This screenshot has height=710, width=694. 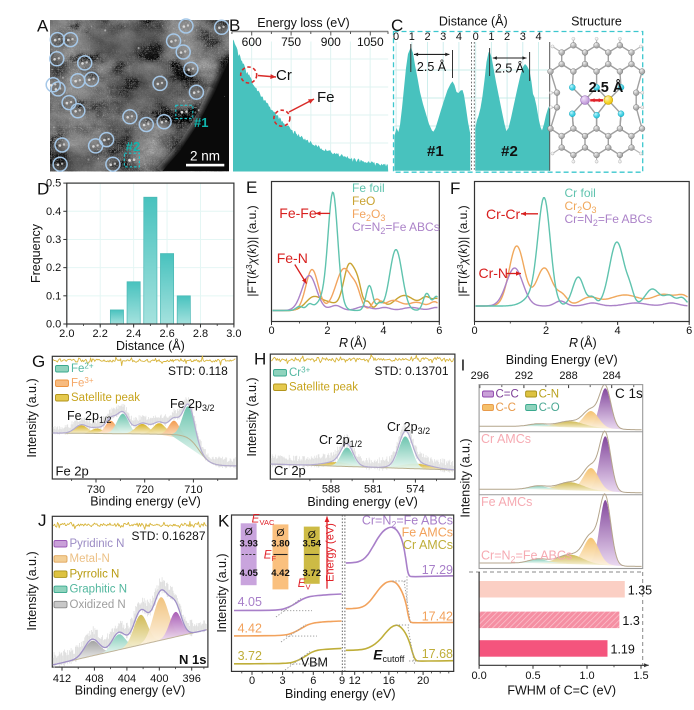 What do you see at coordinates (192, 659) in the screenshot?
I see `svg-text: N 1s` at bounding box center [192, 659].